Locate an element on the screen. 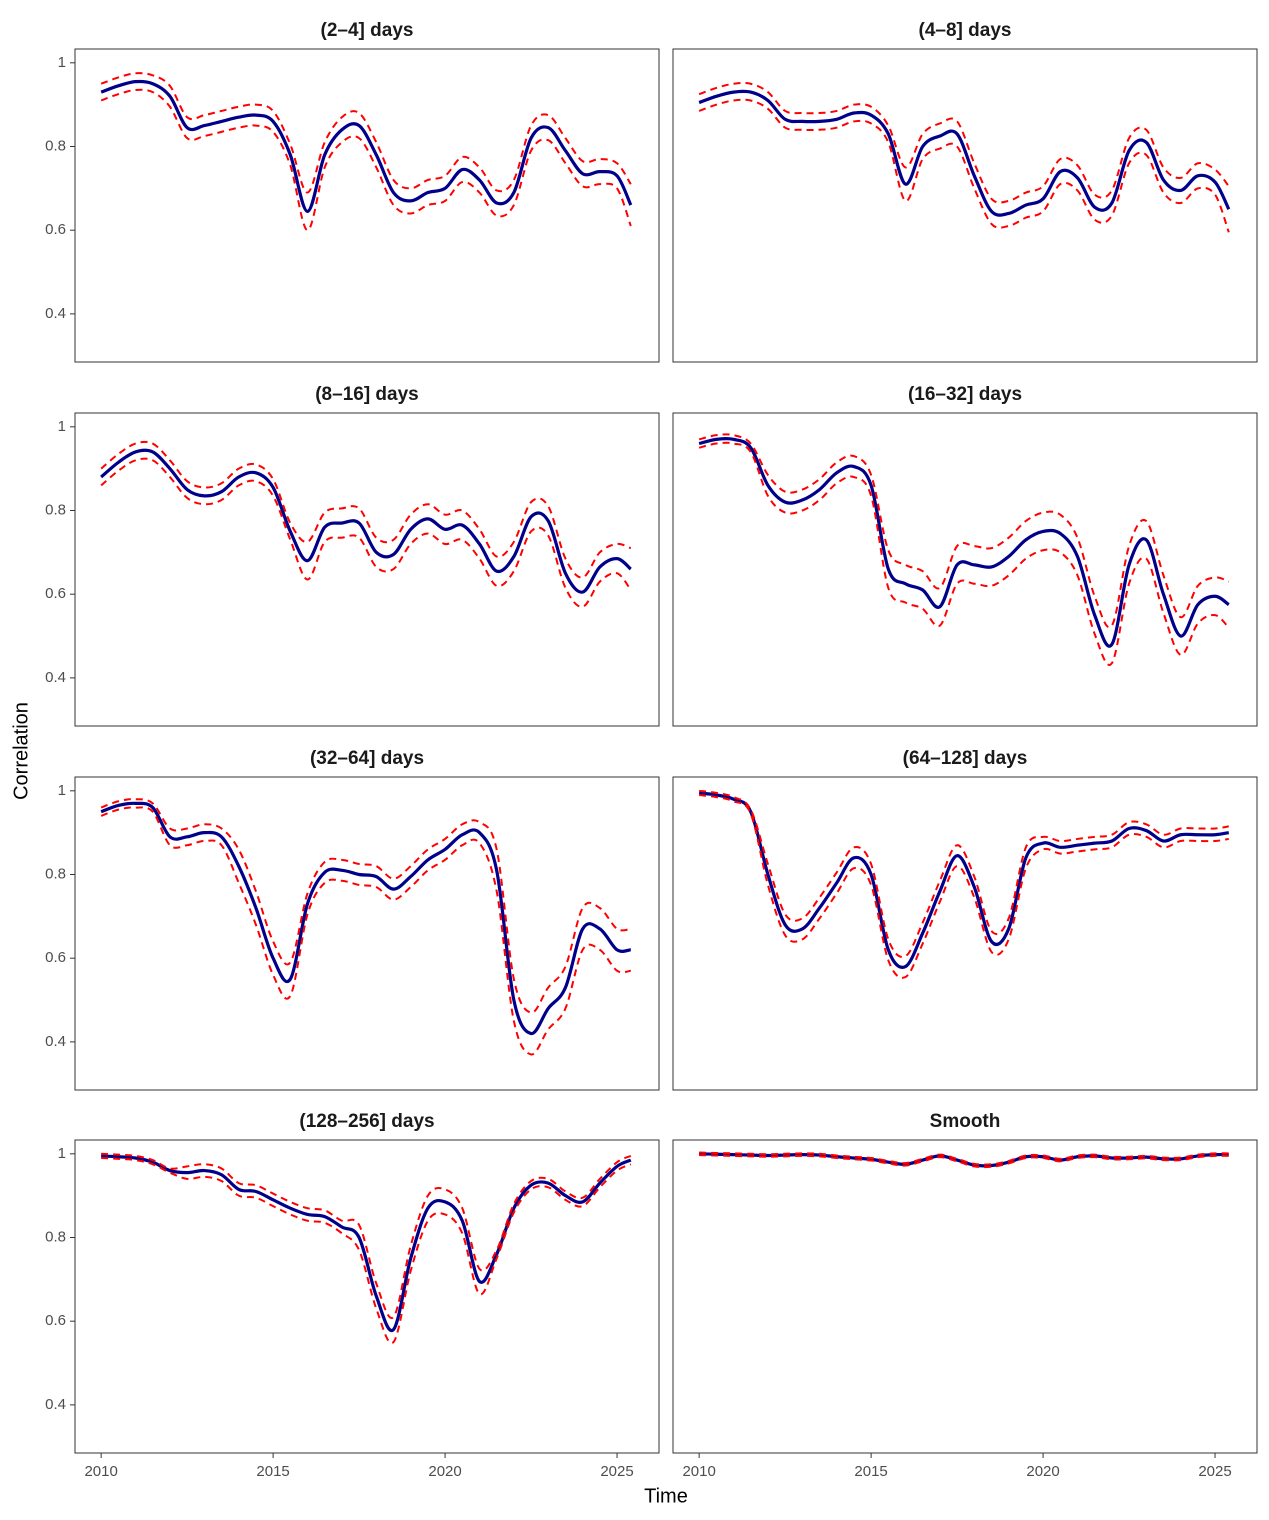  panel-title: (4–8] days is located at coordinates (965, 30).